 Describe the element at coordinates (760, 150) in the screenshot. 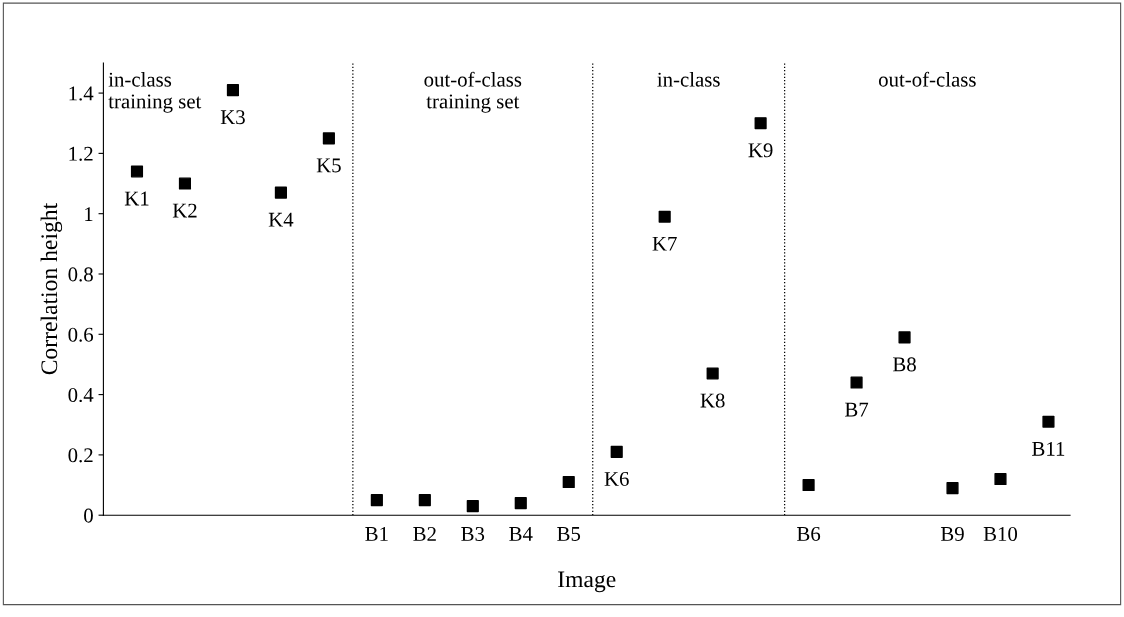

I see `x-tick-label: K9` at that location.